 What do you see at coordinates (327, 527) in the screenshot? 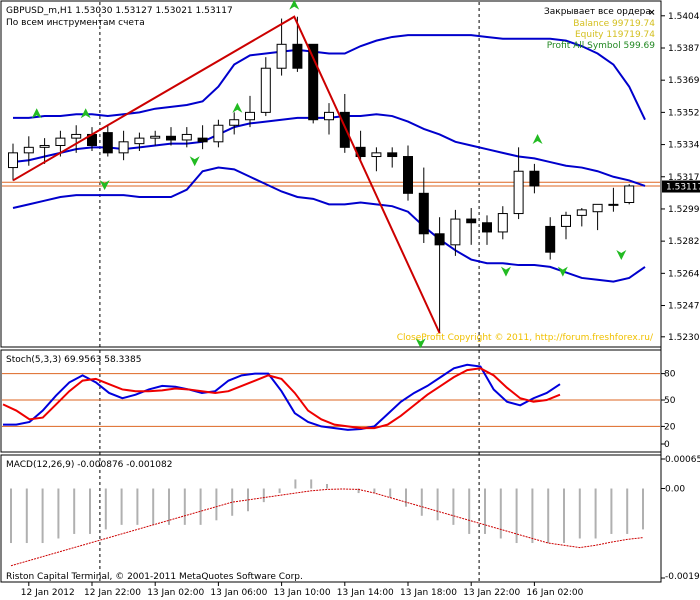
I see `macd-signal-line` at bounding box center [327, 527].